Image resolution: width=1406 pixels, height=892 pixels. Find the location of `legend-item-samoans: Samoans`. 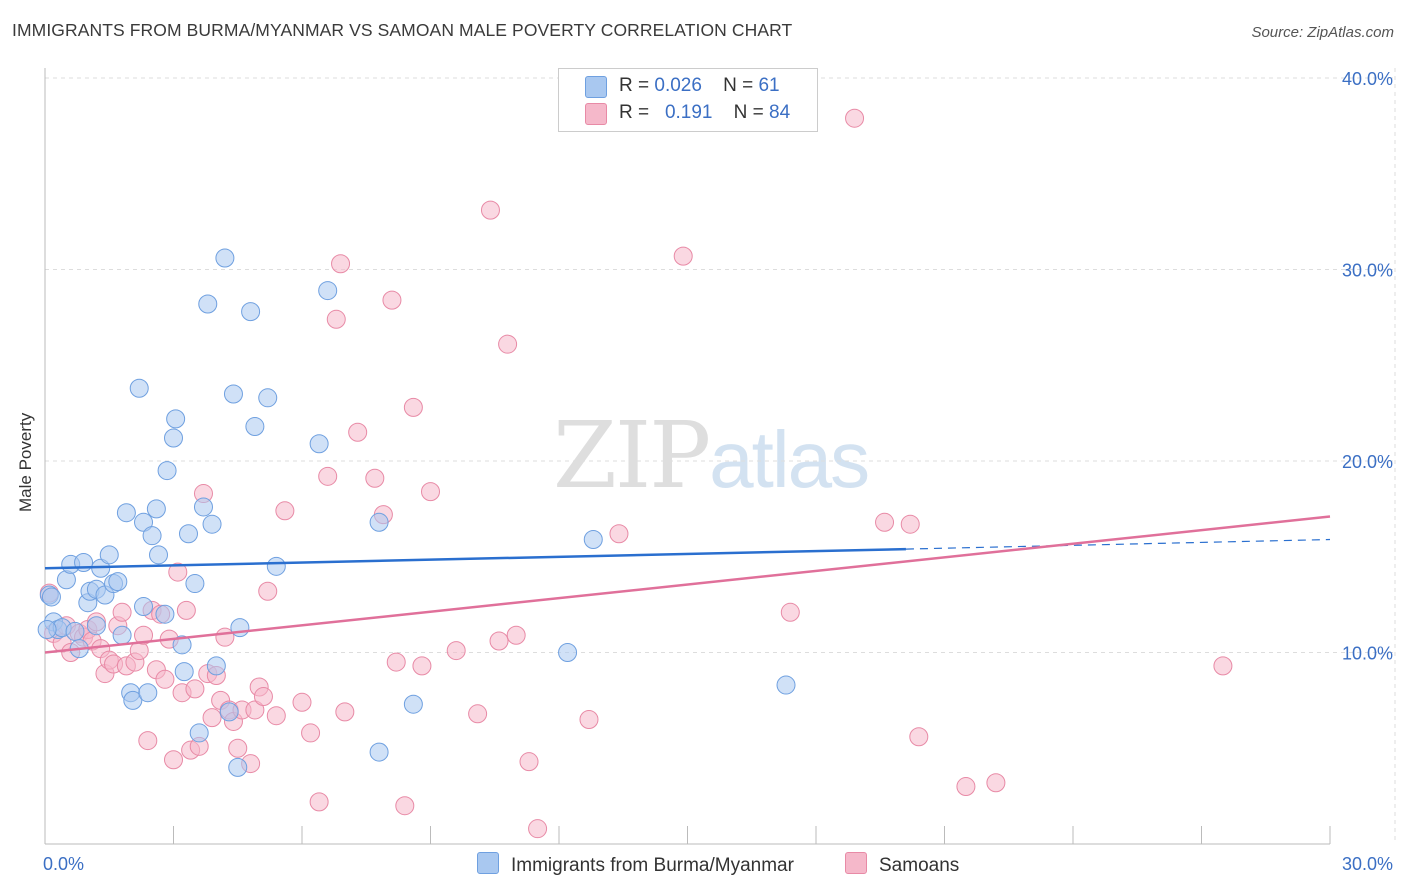

legend-item-samoans: Samoans is located at coordinates (902, 864).